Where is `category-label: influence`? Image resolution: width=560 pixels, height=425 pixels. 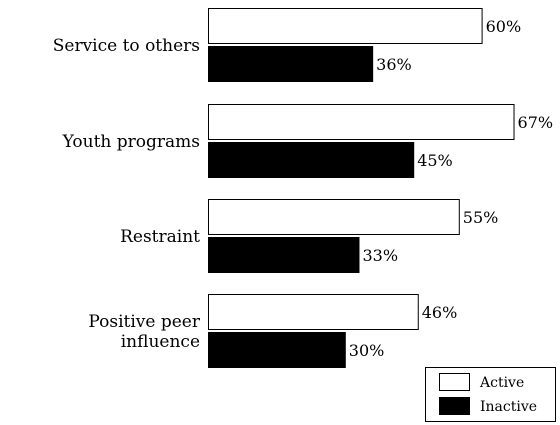 category-label: influence is located at coordinates (160, 342).